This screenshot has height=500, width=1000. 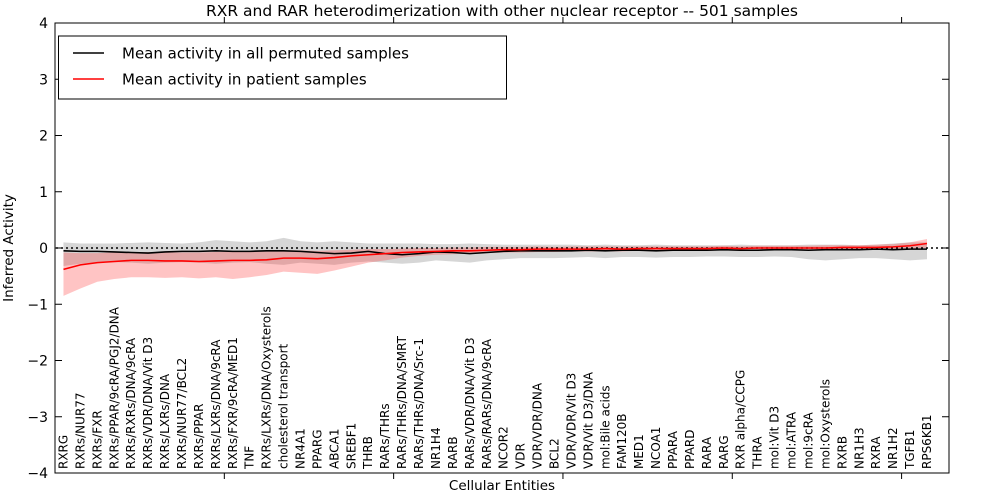 What do you see at coordinates (554, 453) in the screenshot?
I see `x-category-label: BCL2` at bounding box center [554, 453].